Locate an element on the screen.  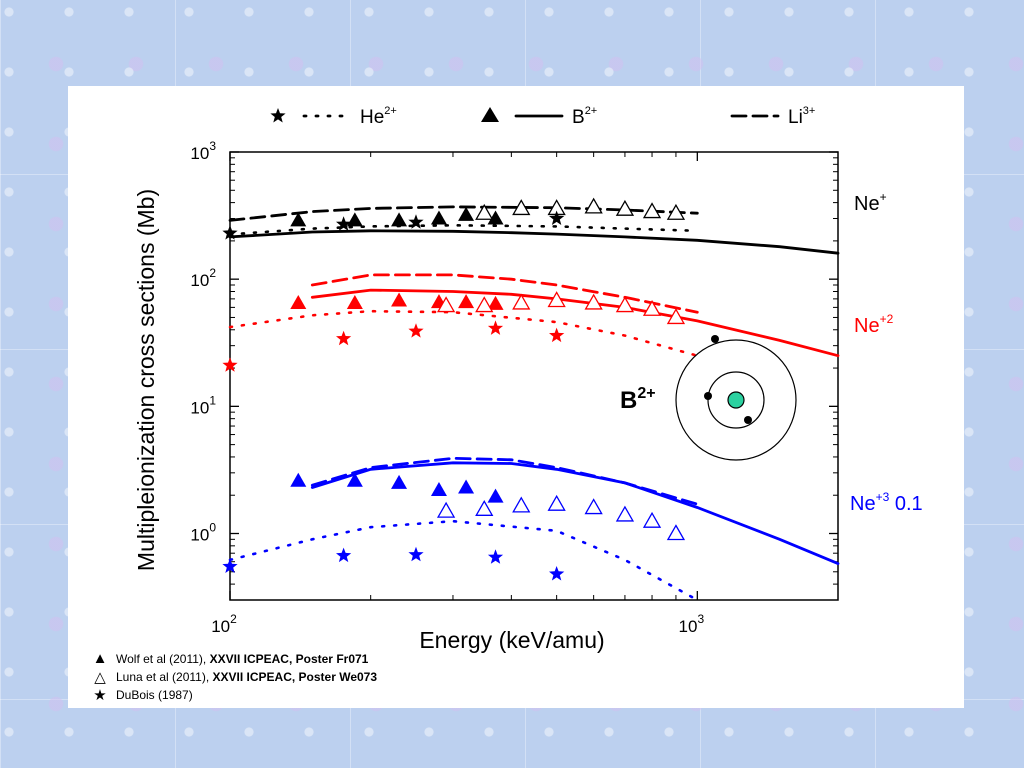
series-label: Ne+3 0.1 is located at coordinates (886, 502).